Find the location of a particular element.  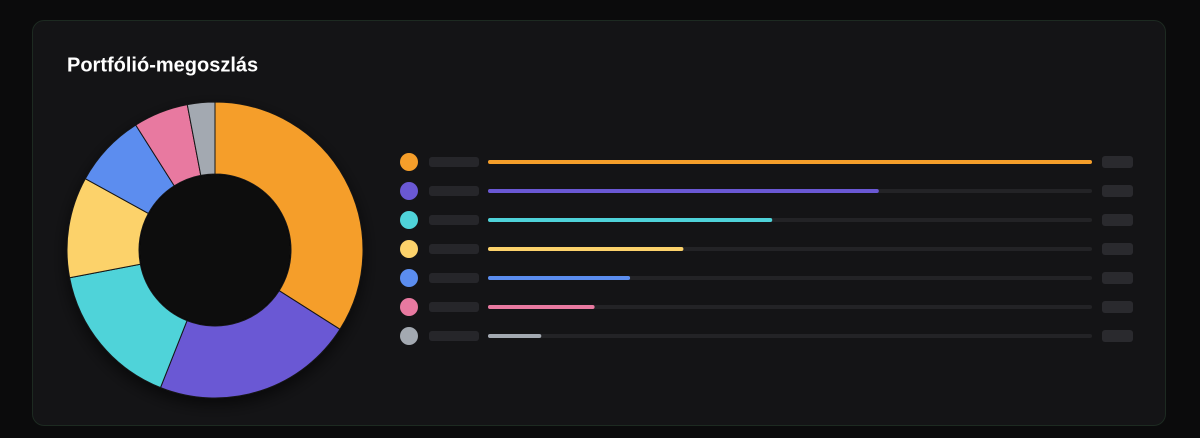

donut-hole is located at coordinates (215, 250).